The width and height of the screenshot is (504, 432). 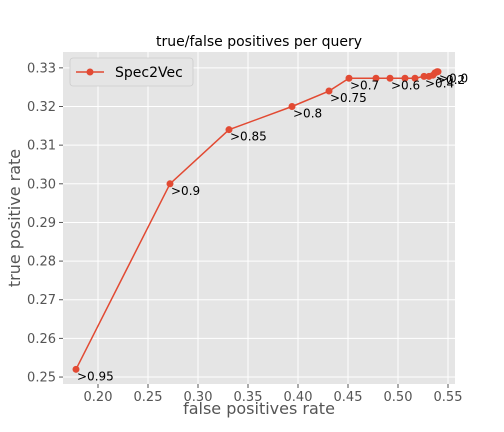 I want to click on point-annotation: >0.7, so click(x=364, y=85).